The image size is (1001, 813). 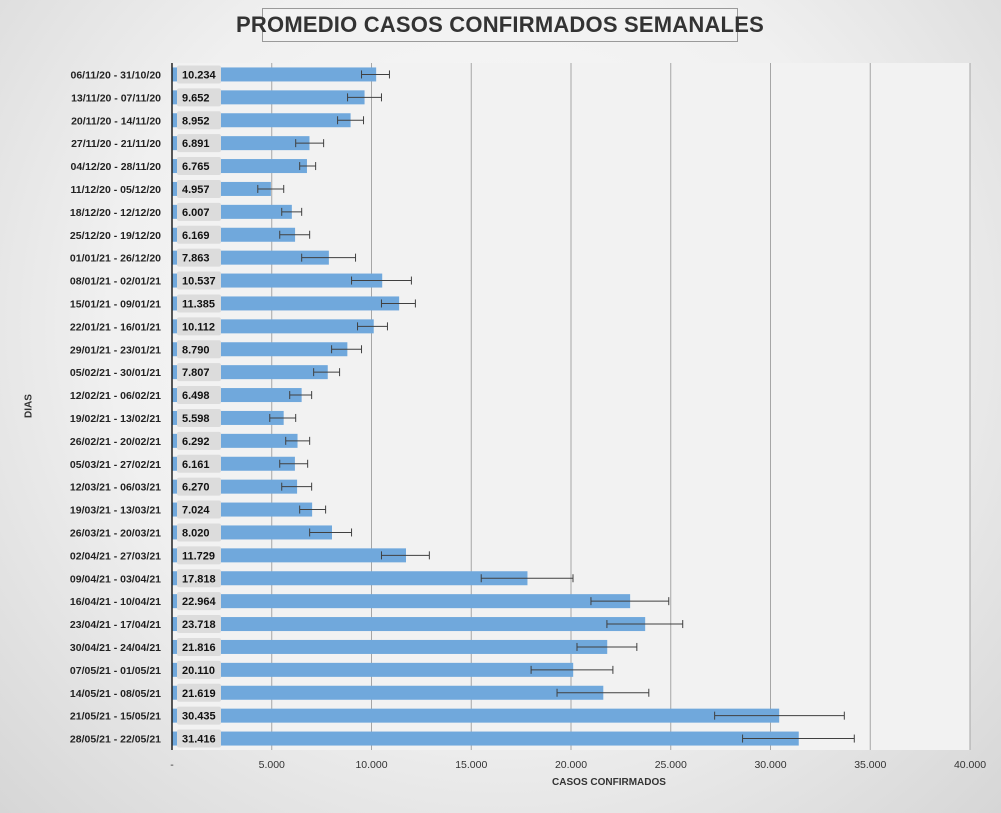 I want to click on category-label: 09/04/21 - 03/04/21, so click(x=115, y=579).